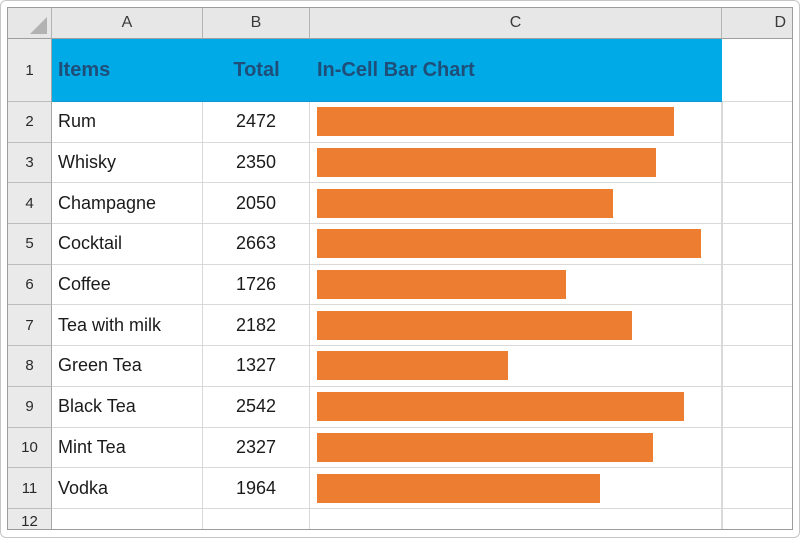 The image size is (800, 538). I want to click on item-cell: Mint Tea, so click(127, 448).